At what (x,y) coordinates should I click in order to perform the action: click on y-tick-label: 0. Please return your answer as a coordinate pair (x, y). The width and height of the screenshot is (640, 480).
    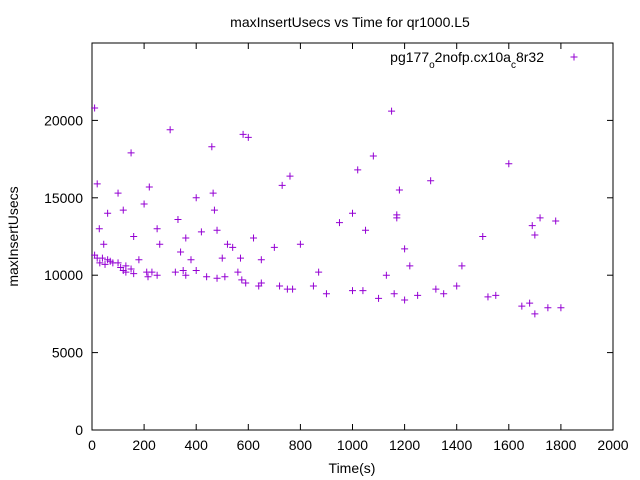
    Looking at the image, I should click on (79, 430).